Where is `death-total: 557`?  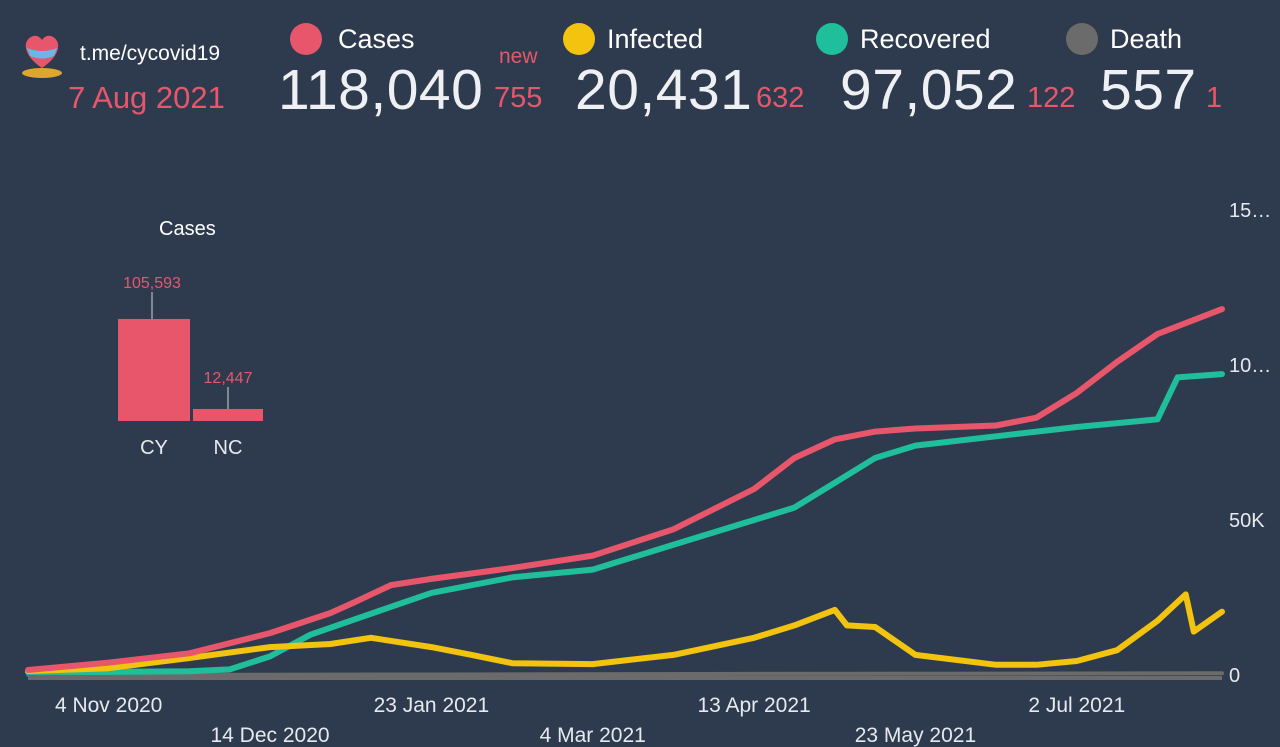 death-total: 557 is located at coordinates (1148, 90).